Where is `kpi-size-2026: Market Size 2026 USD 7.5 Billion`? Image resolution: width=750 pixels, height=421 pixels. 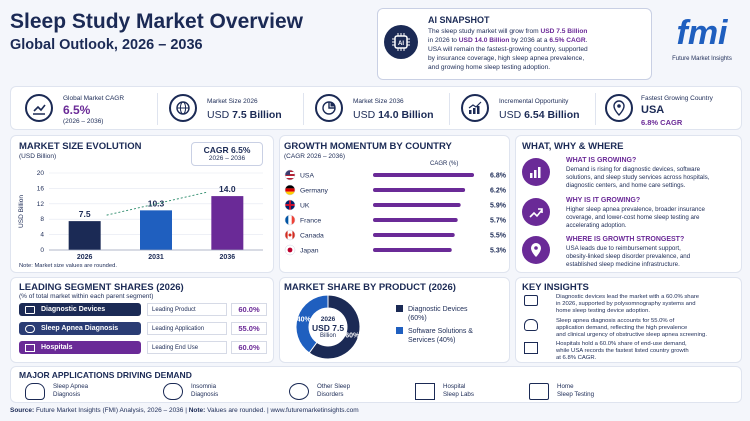
kpi-size-2026: Market Size 2026 USD 7.5 Billion is located at coordinates (230, 109).